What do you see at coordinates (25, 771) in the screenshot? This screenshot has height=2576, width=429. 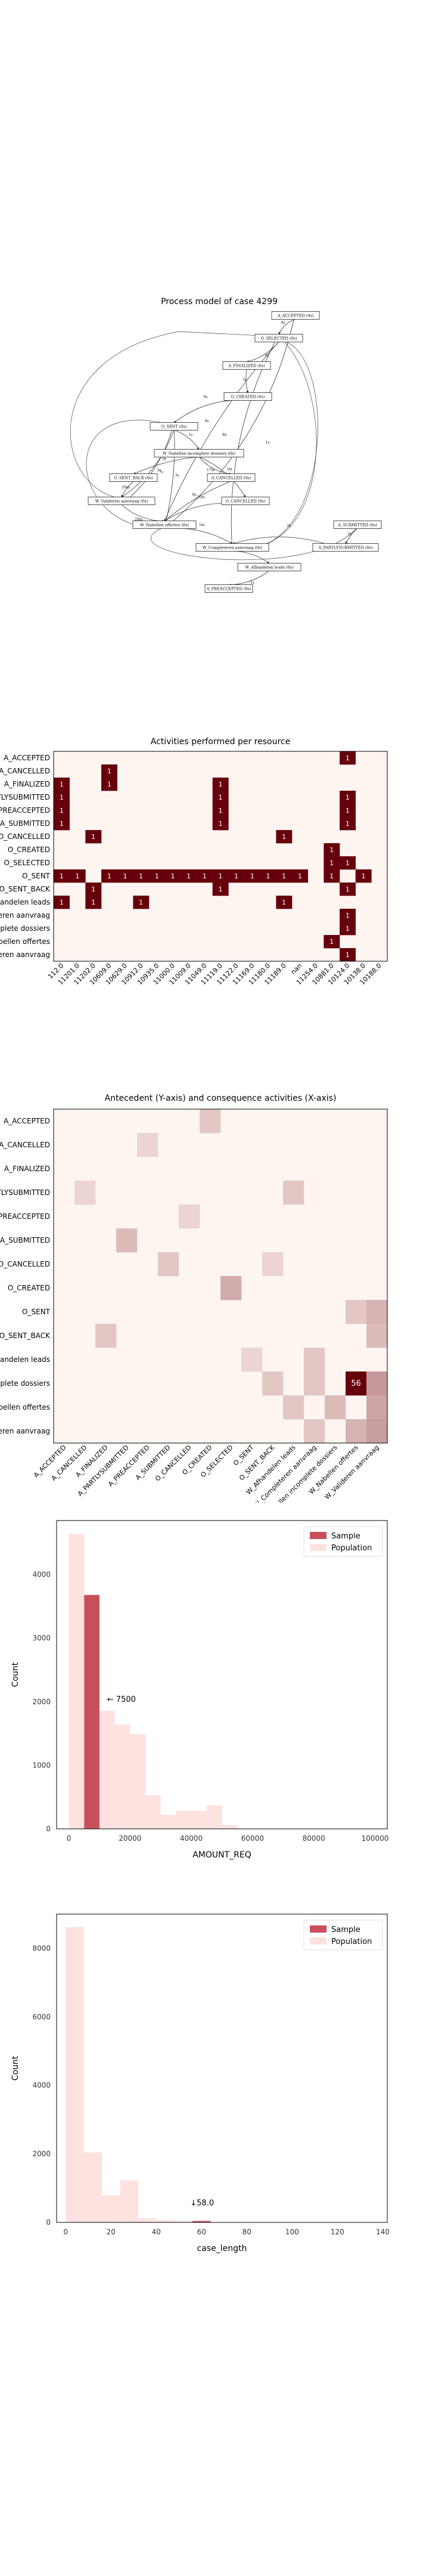 I see `heatmap-y-tick-label: A_CANCELLED` at bounding box center [25, 771].